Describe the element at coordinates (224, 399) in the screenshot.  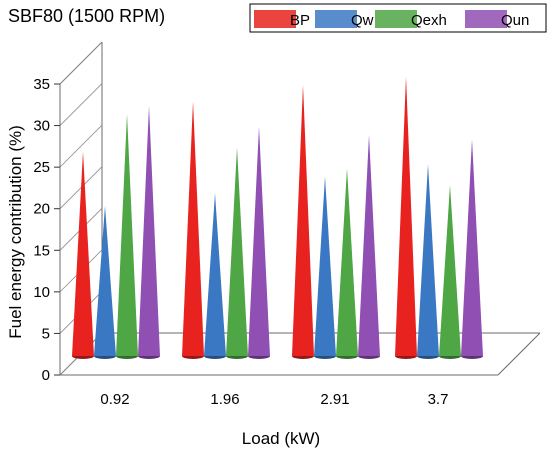
I see `x-tick-label: 1.96` at that location.